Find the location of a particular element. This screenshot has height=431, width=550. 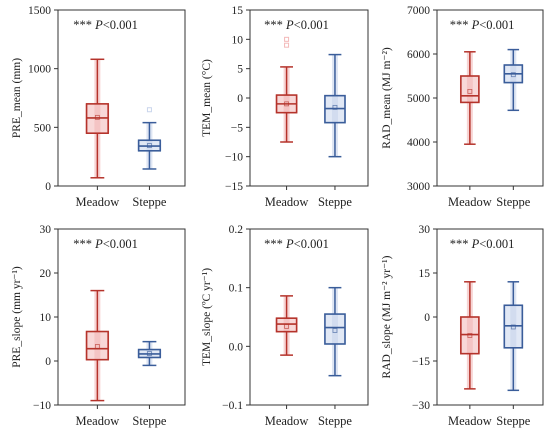

y-axis-label: TEM_slope (ºC yr⁻¹) is located at coordinates (207, 317).